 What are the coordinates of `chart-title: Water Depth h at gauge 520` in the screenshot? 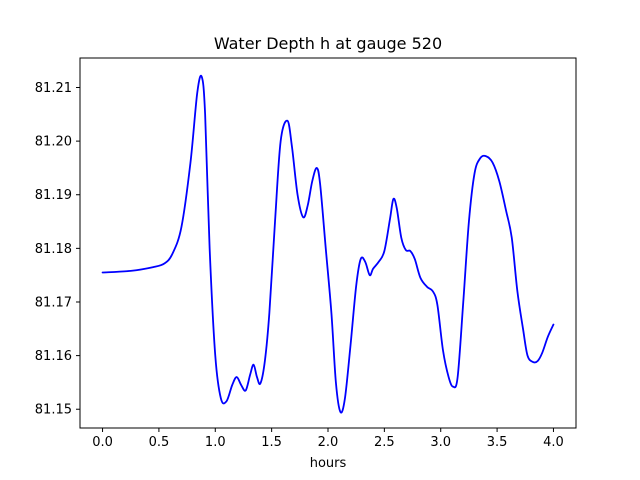 It's located at (328, 43).